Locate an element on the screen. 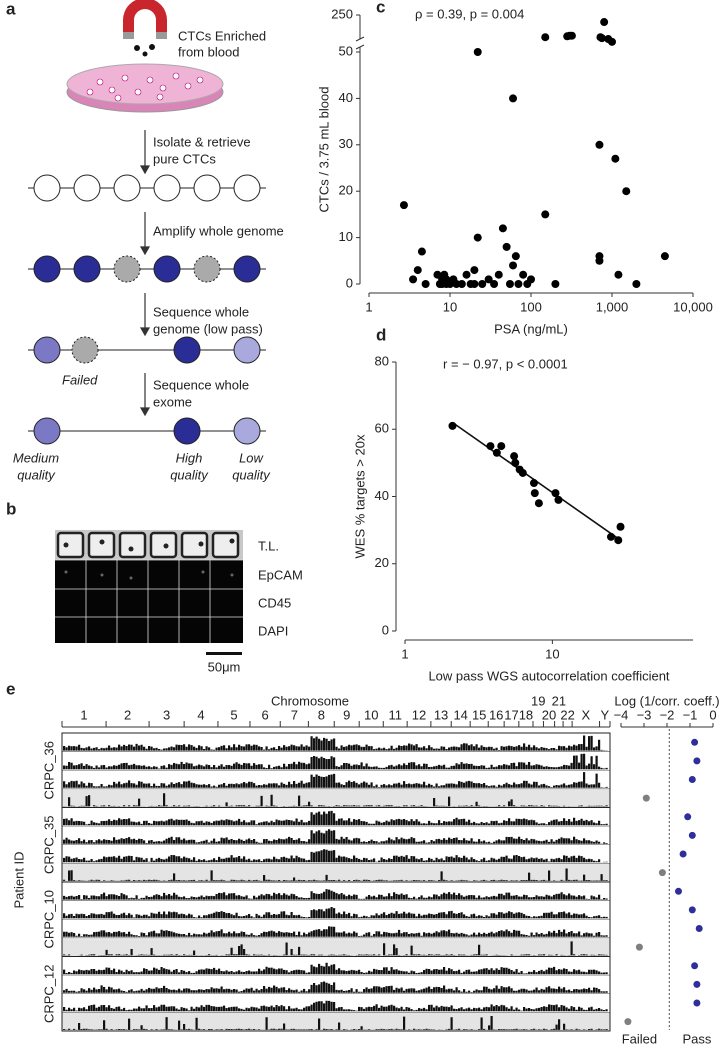  y-tick-label: 60 is located at coordinates (382, 428).